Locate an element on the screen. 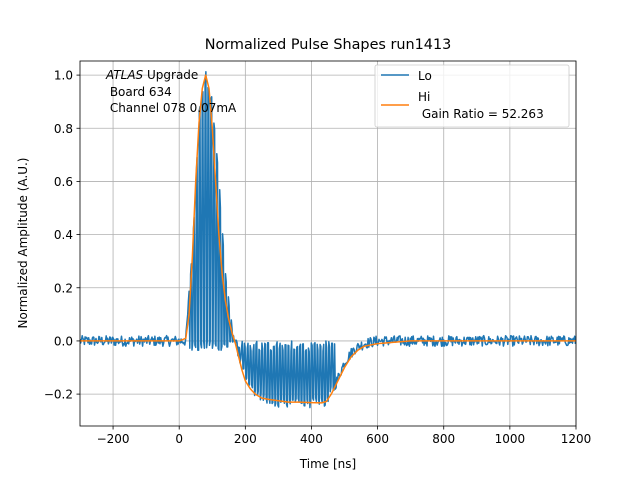  y-tick-label: 0.2 is located at coordinates (63, 288).